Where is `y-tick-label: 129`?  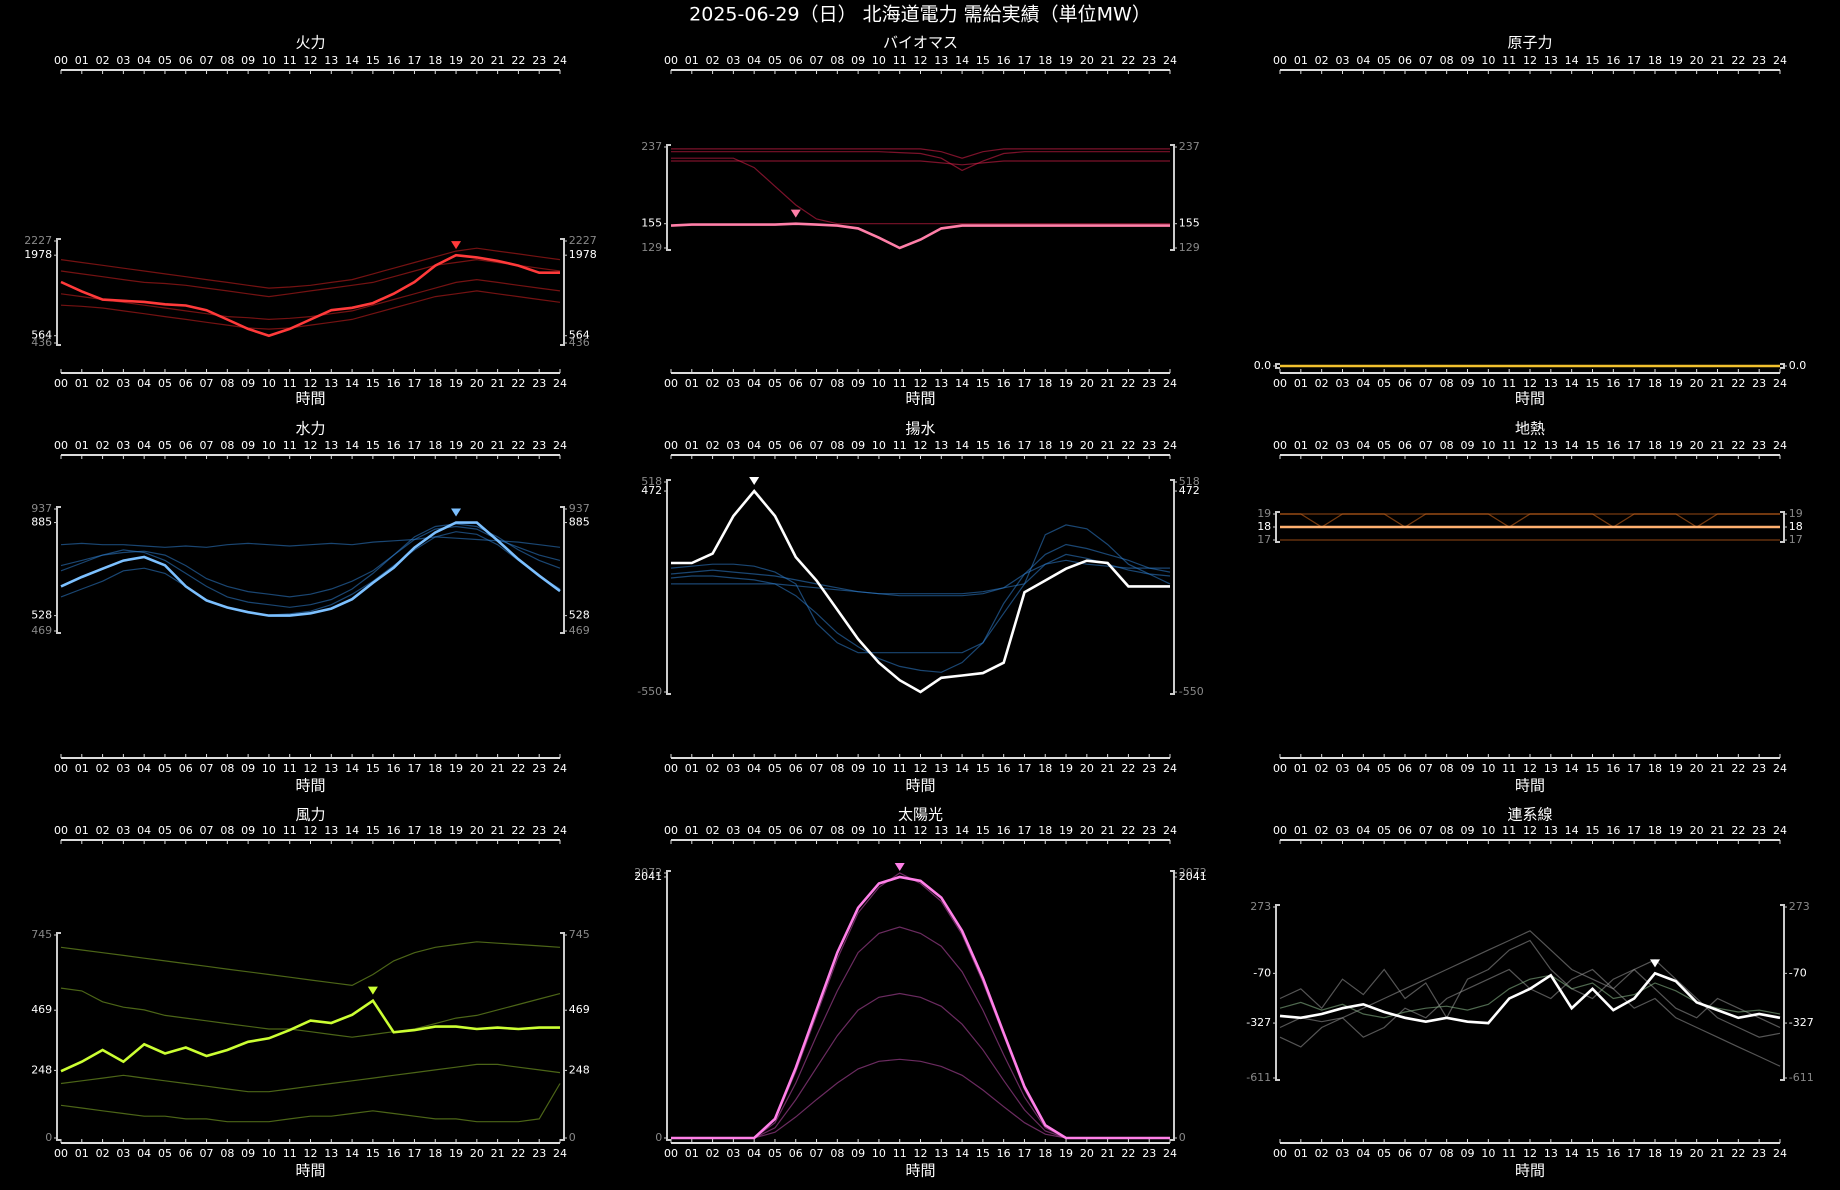 y-tick-label: 129 is located at coordinates (1189, 247).